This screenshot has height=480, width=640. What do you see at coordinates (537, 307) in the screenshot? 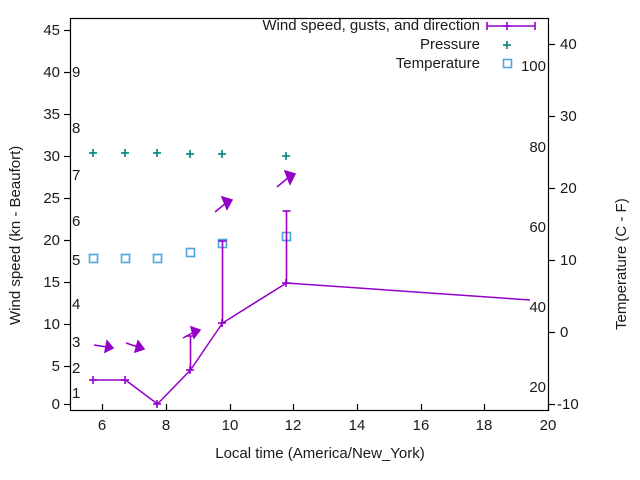
I see `fahrenheit-label-40: 40` at bounding box center [537, 307].